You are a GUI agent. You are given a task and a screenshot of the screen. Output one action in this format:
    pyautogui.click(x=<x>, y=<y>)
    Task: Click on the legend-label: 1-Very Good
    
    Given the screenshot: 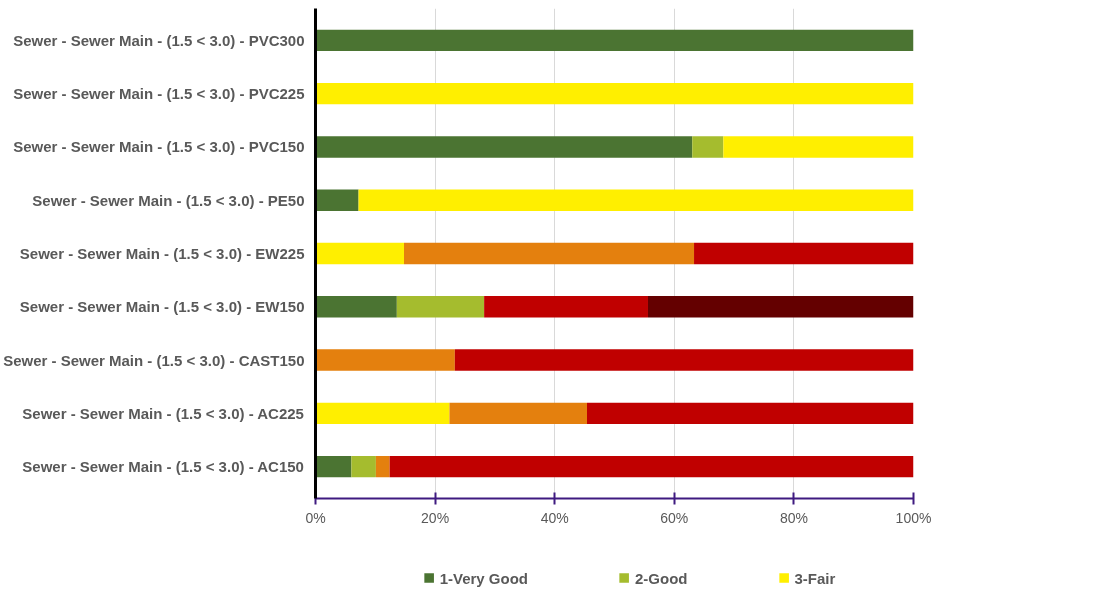 What is the action you would take?
    pyautogui.click(x=483, y=578)
    